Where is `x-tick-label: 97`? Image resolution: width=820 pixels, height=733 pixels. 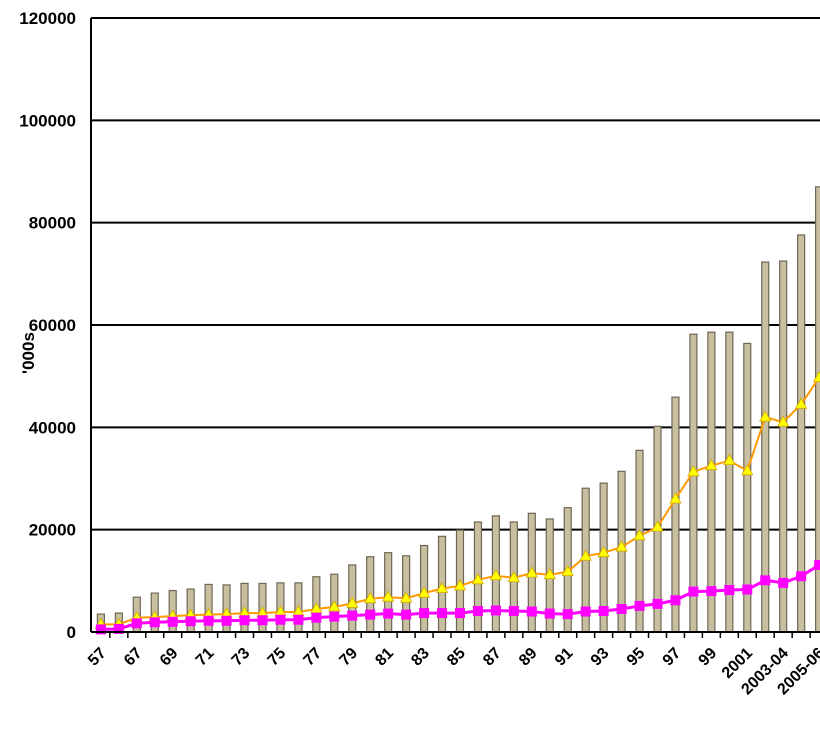 x-tick-label: 97 is located at coordinates (672, 657).